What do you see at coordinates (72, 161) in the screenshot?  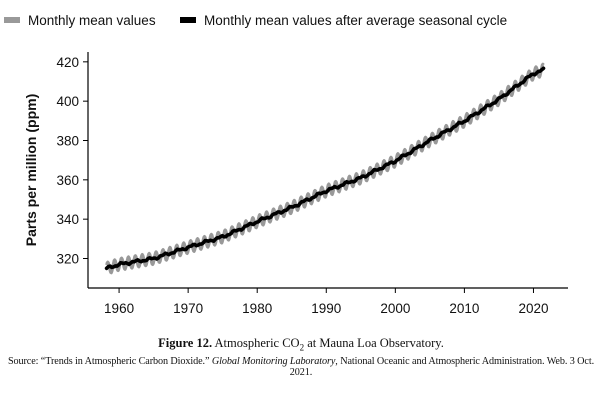 I see `y-ticks: 320 340 360 380 400 420` at bounding box center [72, 161].